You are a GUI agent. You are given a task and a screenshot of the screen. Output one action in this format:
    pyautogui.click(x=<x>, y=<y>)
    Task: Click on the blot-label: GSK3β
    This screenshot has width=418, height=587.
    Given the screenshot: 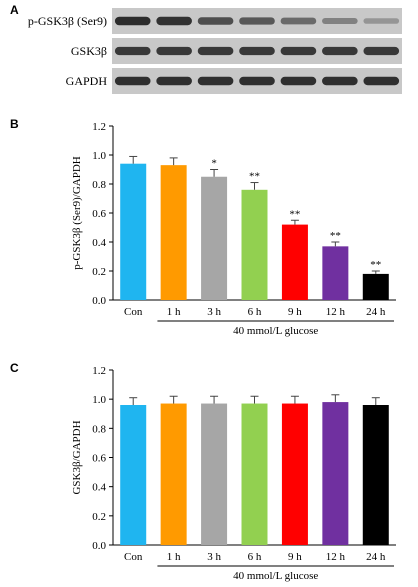 What is the action you would take?
    pyautogui.click(x=89, y=51)
    